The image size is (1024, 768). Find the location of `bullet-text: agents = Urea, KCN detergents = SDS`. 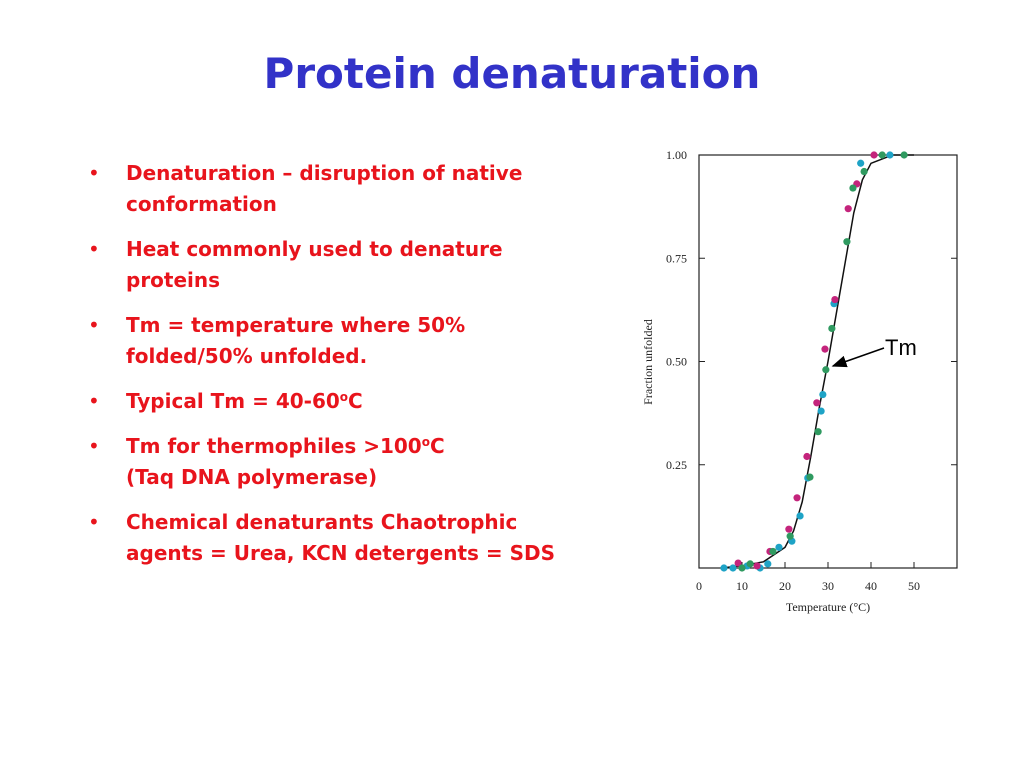

bullet-text: agents = Urea, KCN detergents = SDS is located at coordinates (340, 553).